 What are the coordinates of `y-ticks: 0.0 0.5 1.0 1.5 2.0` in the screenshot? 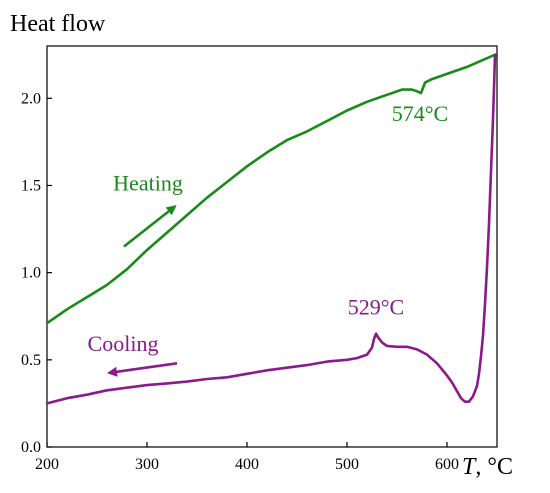 It's located at (36, 273).